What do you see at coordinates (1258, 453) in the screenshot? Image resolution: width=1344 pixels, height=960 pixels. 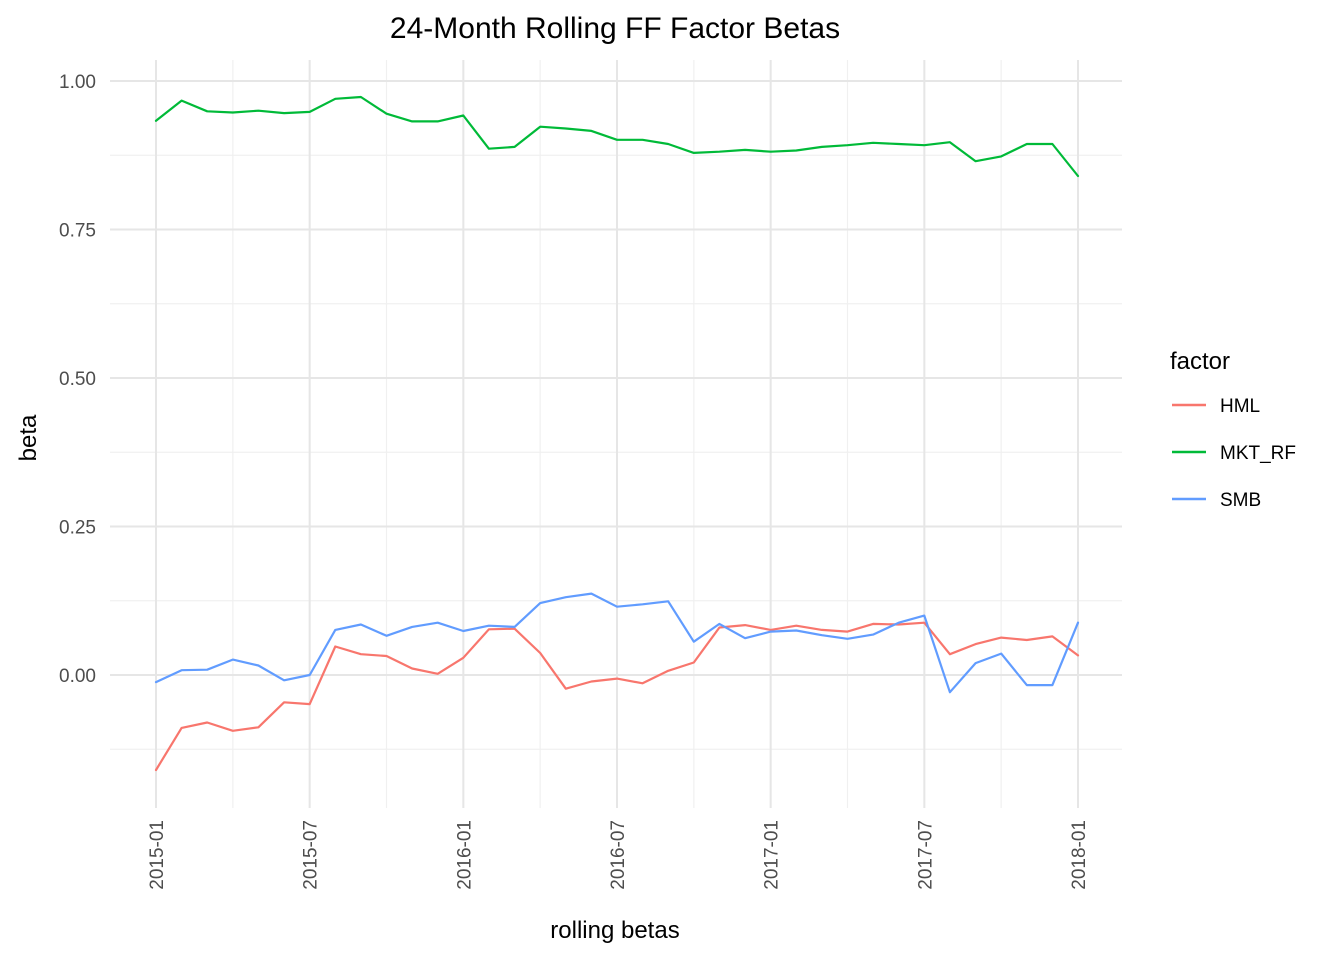 I see `legend-label-mkt-rf: MKT_RF` at bounding box center [1258, 453].